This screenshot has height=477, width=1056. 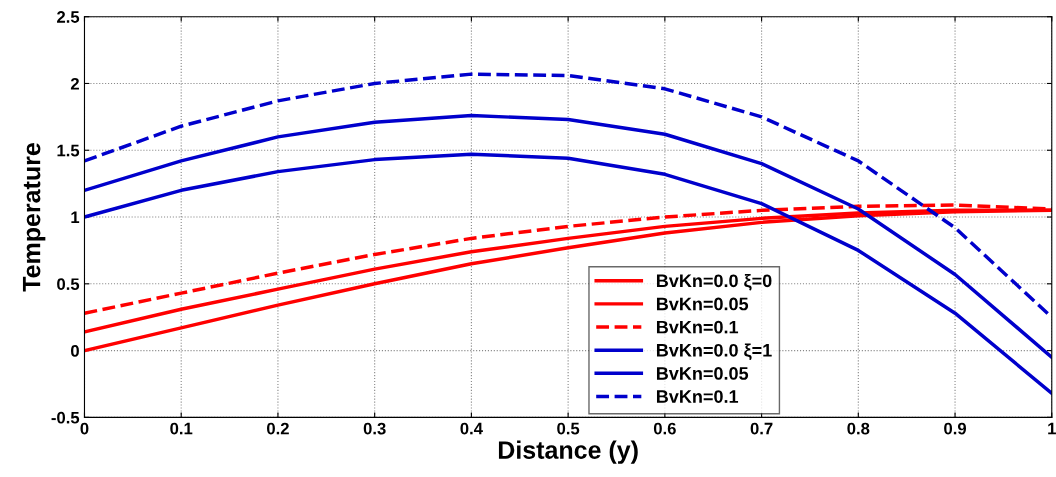 What do you see at coordinates (74, 83) in the screenshot?
I see `y-tick-label: 2` at bounding box center [74, 83].